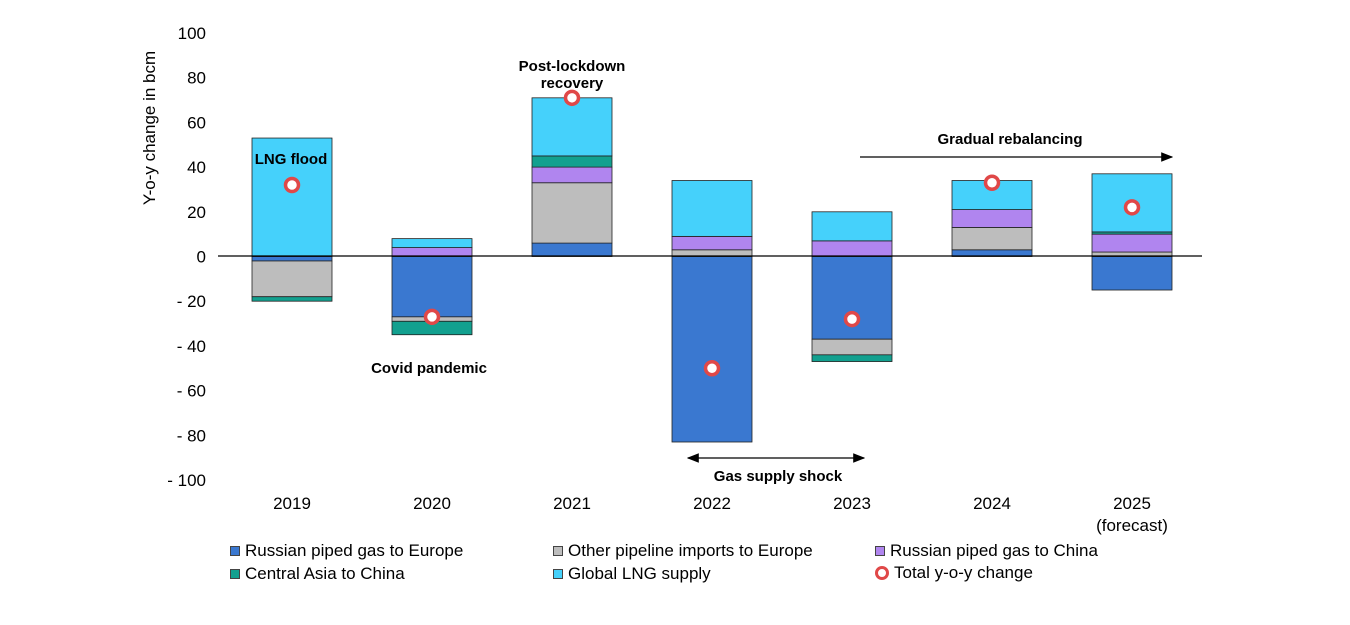  What do you see at coordinates (292, 185) in the screenshot?
I see `total-marker-2019` at bounding box center [292, 185].